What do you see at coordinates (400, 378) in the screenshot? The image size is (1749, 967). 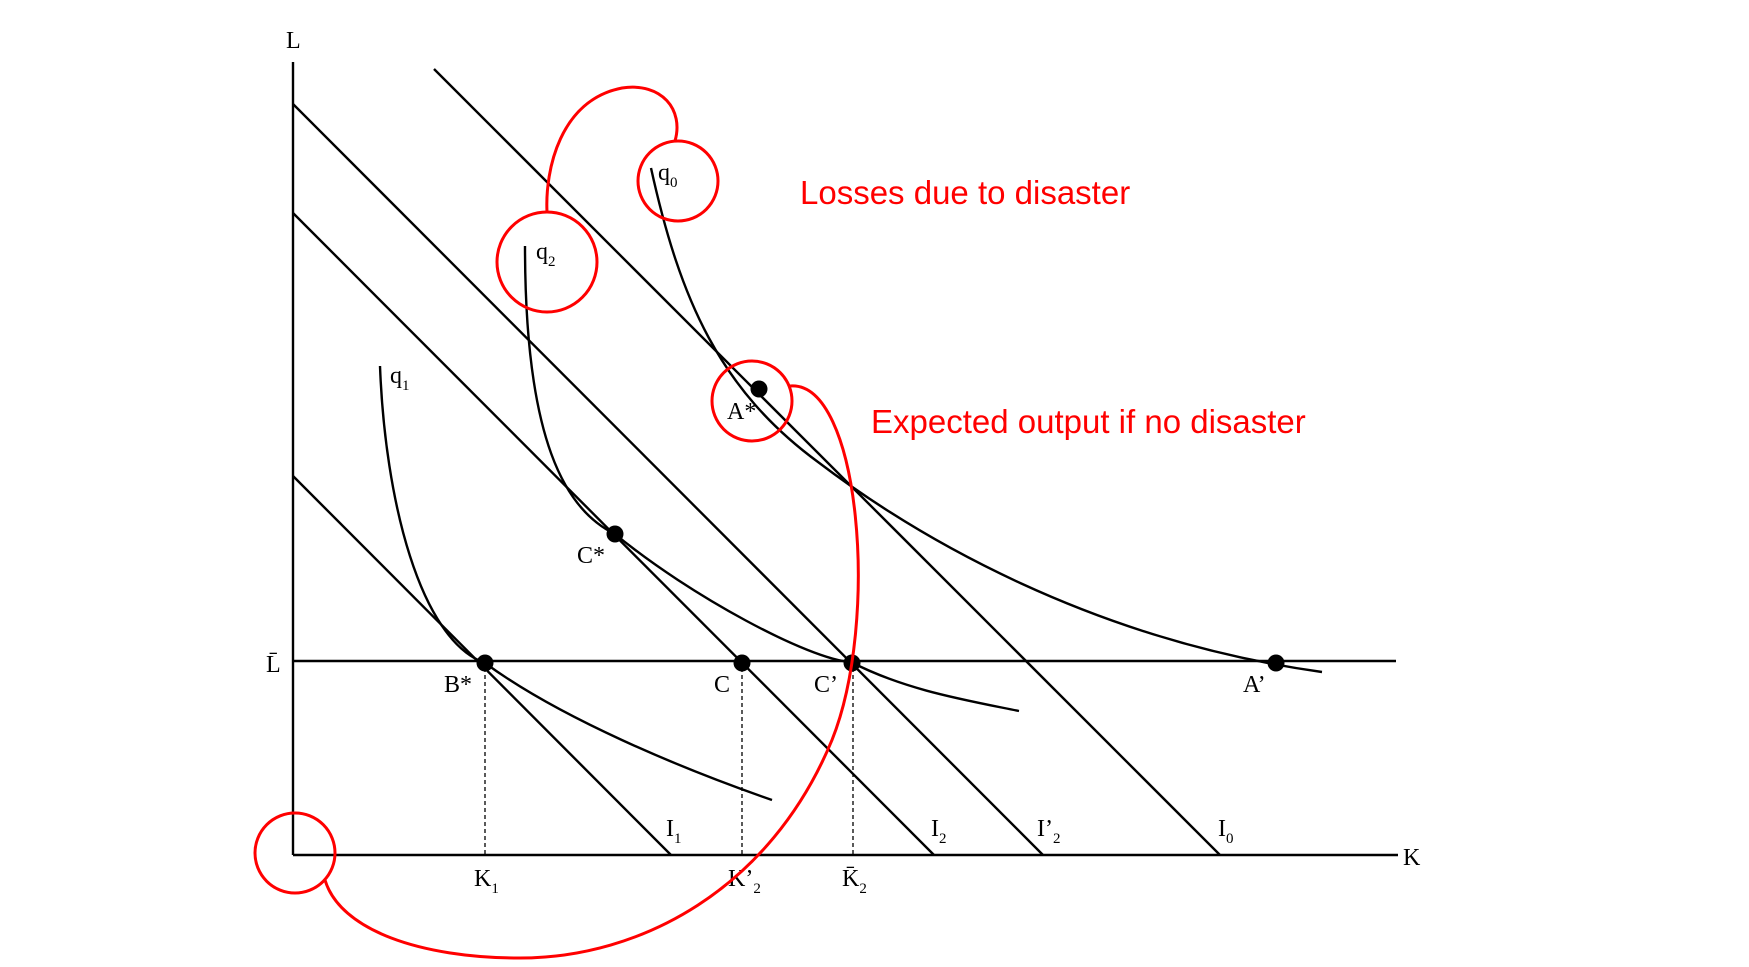 I see `label-q1: q1` at bounding box center [400, 378].